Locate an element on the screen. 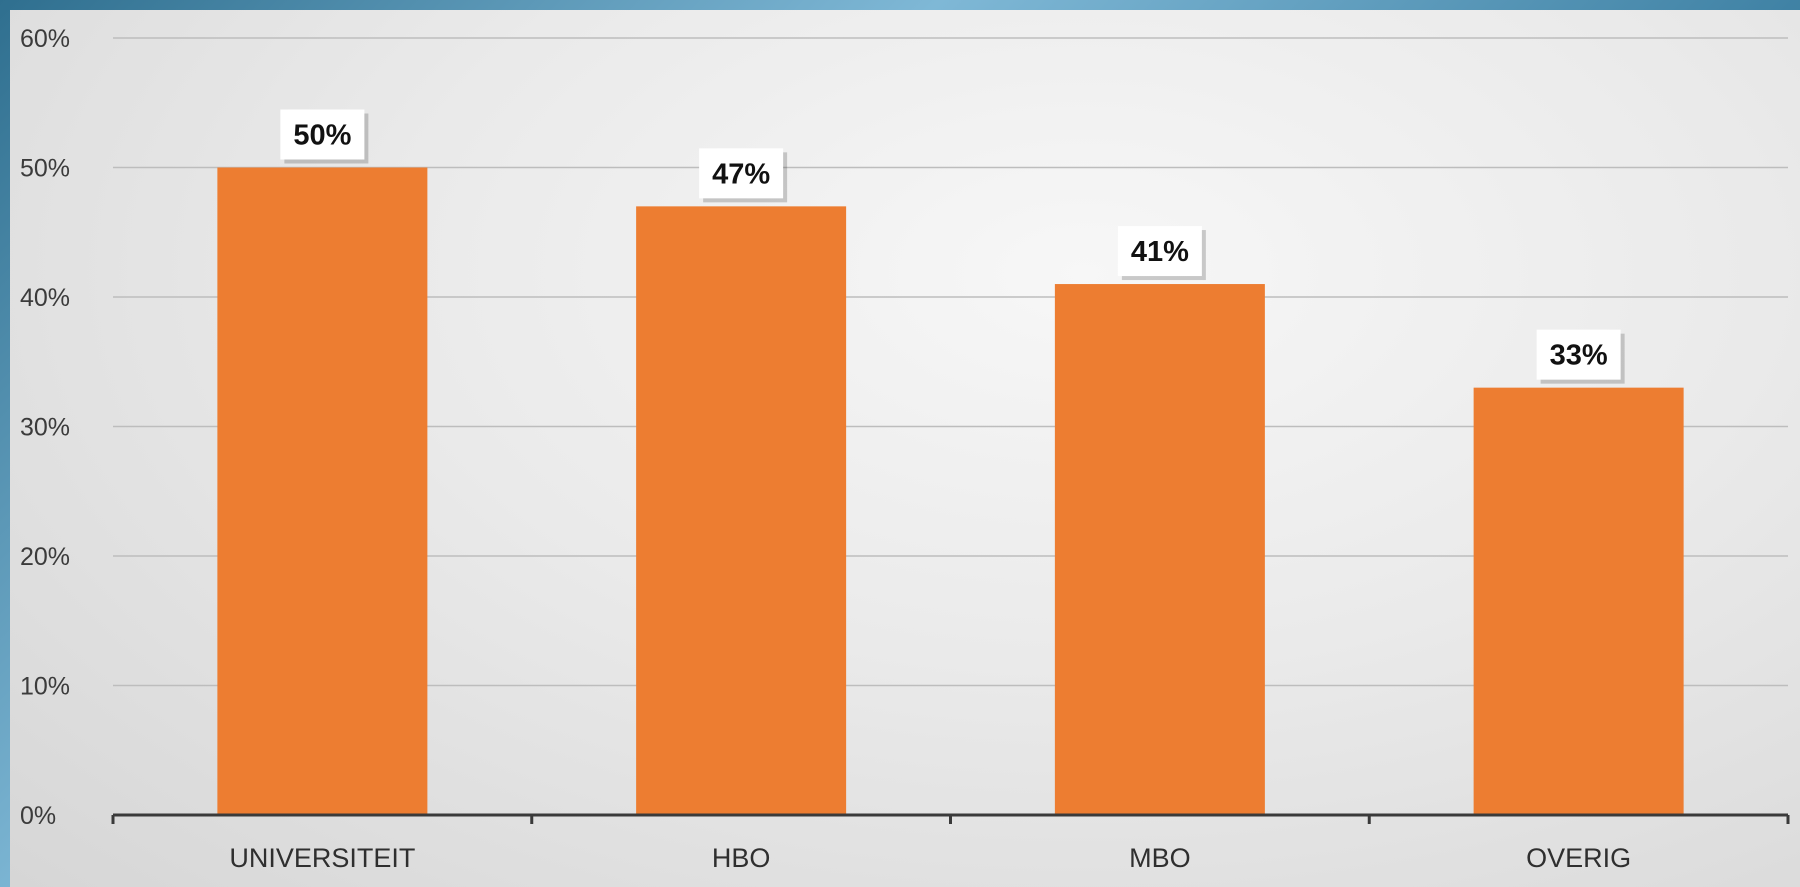  y-tick-label: 0% is located at coordinates (38, 816).